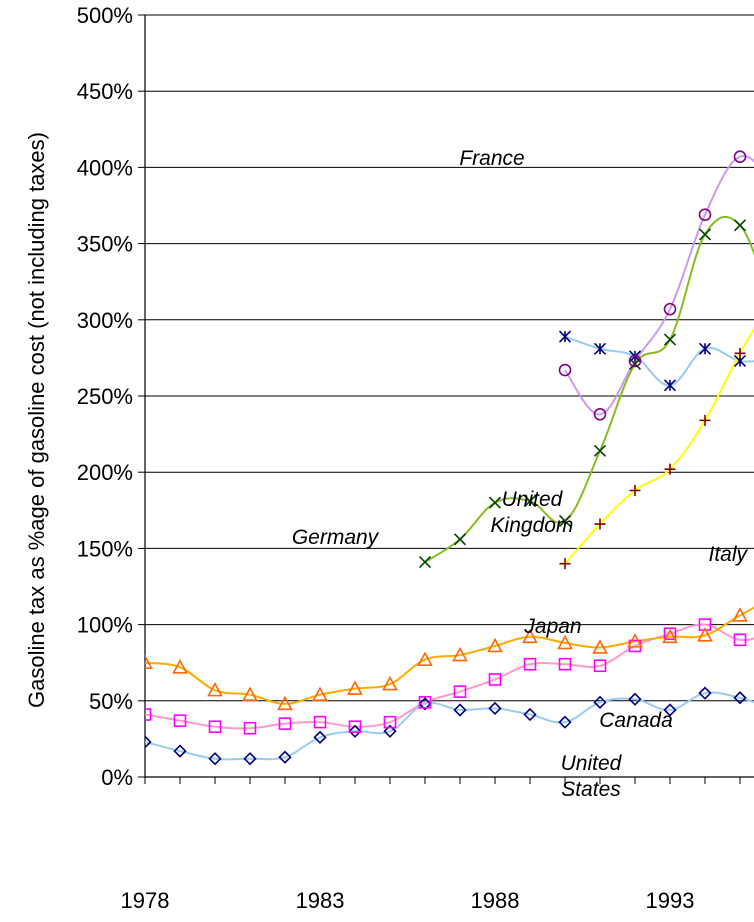  I want to click on united-kingdom-label-line: Kingdom, so click(532, 525).